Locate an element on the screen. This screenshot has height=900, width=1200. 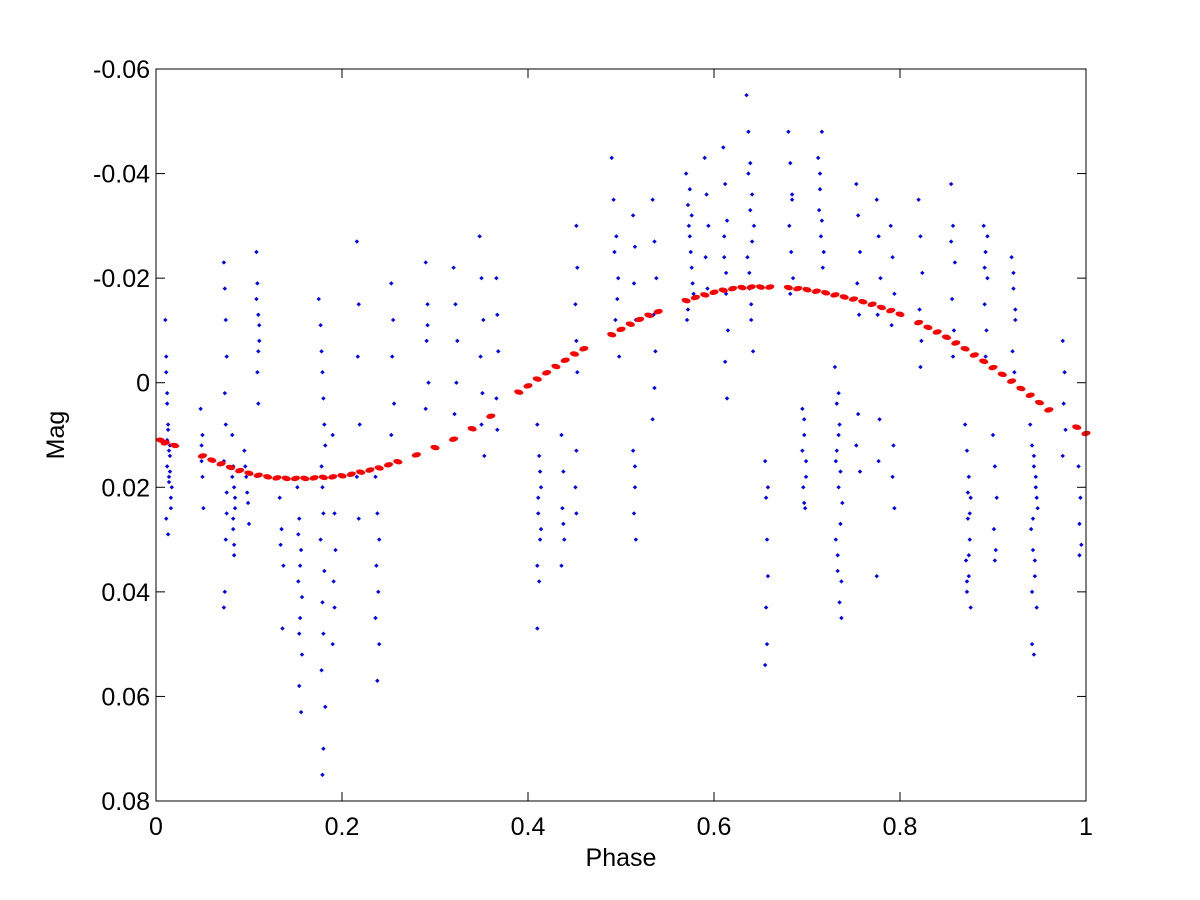
x-tick-label: 0.8 is located at coordinates (900, 827).